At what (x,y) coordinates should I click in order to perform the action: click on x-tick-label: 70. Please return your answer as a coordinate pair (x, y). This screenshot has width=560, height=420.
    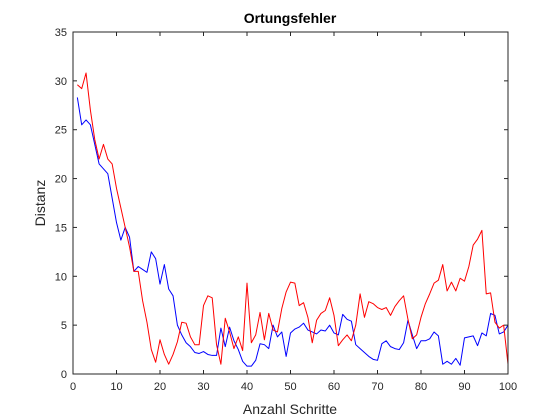
    Looking at the image, I should click on (377, 387).